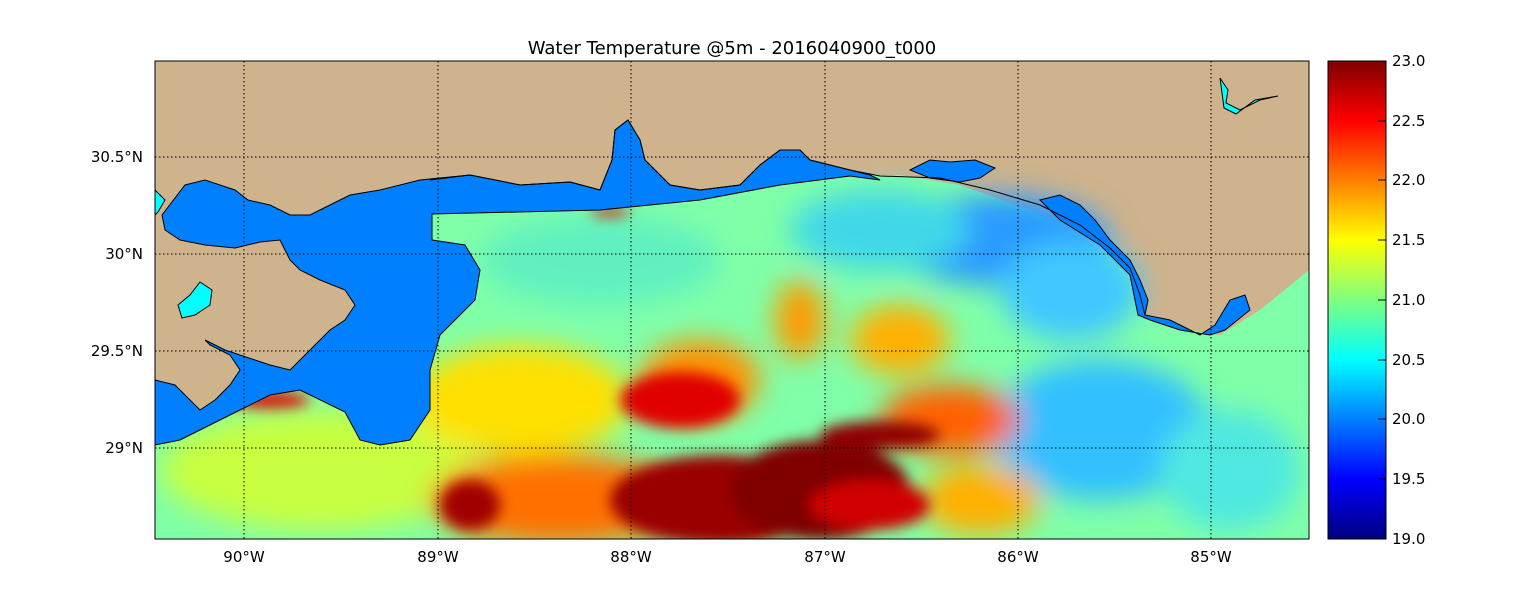 Image resolution: width=1539 pixels, height=600 pixels. I want to click on colorbar-tick-label: 22.0, so click(1408, 180).